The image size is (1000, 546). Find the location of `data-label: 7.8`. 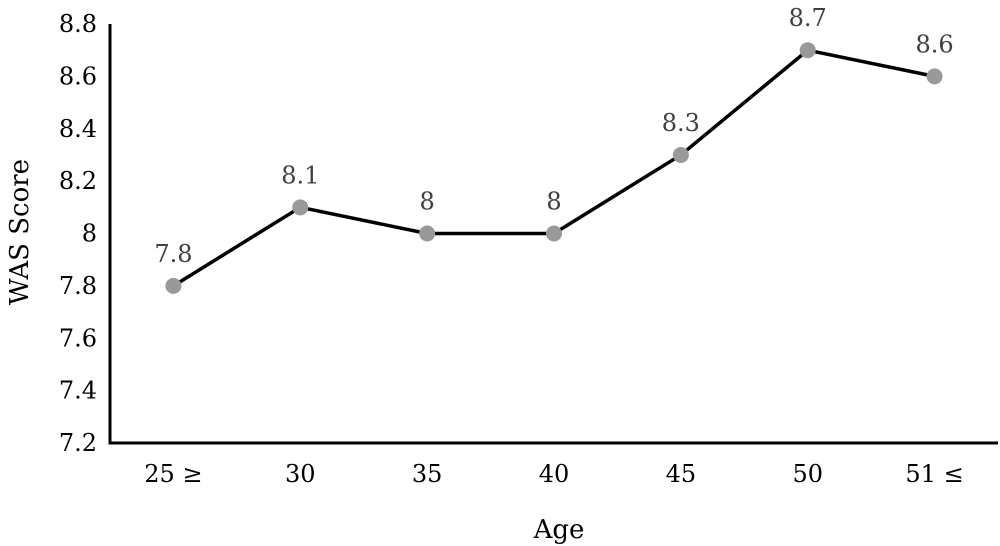

data-label: 7.8 is located at coordinates (173, 254).